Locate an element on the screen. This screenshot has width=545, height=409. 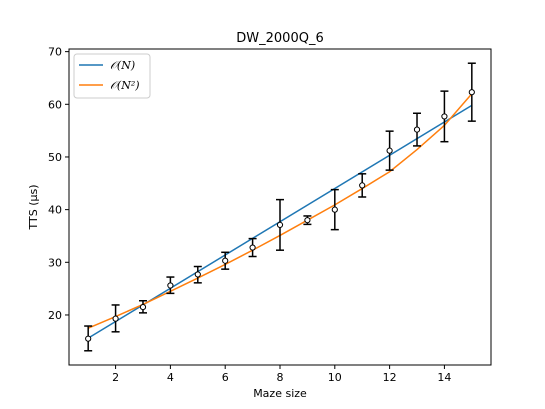
y-tick-label: 50 is located at coordinates (55, 157).